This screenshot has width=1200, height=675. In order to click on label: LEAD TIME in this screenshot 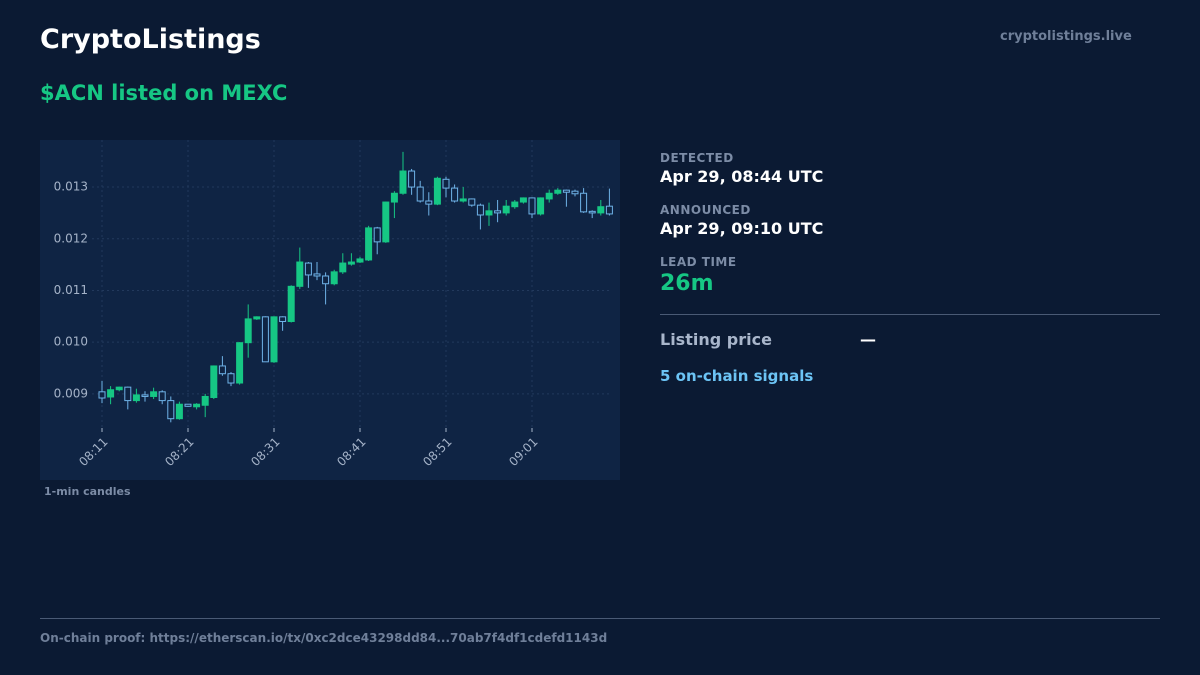, I will do `click(698, 262)`.